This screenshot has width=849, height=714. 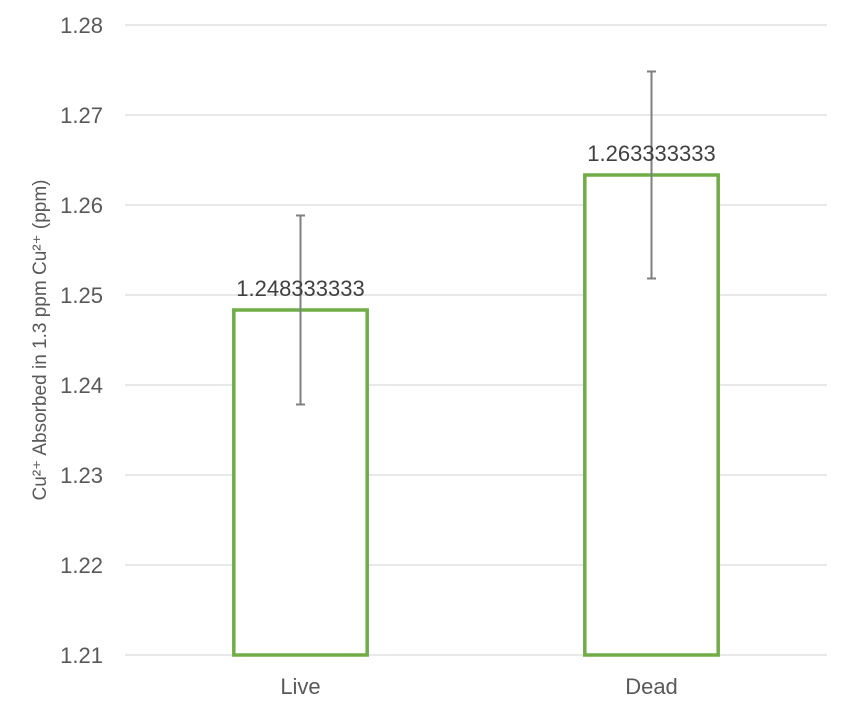 What do you see at coordinates (81, 115) in the screenshot?
I see `y-tick-label: 1.27` at bounding box center [81, 115].